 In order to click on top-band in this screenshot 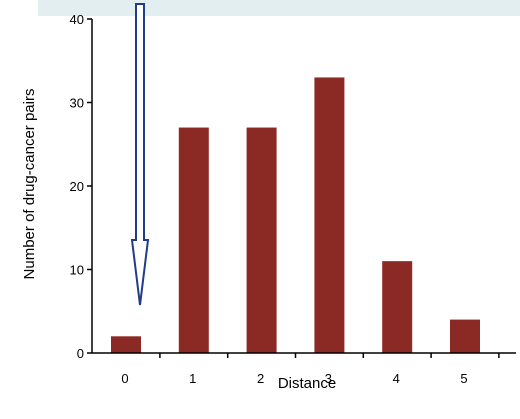, I will do `click(279, 8)`.